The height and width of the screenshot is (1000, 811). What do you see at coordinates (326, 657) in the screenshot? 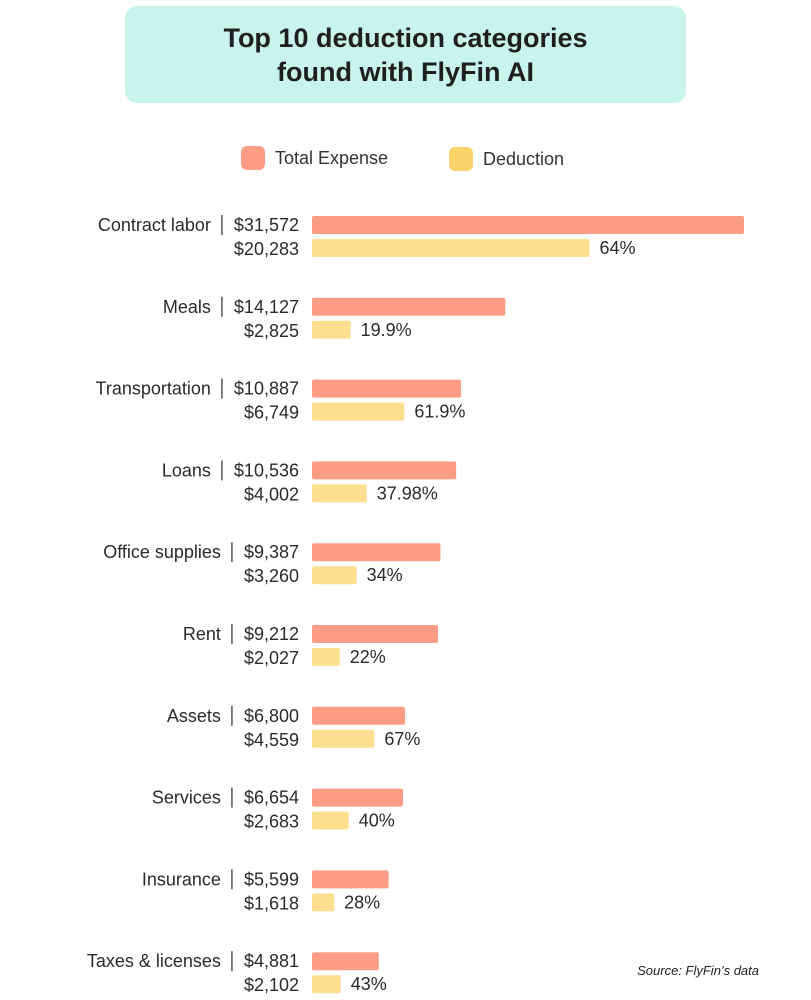
I see `deduction-bar-rent` at bounding box center [326, 657].